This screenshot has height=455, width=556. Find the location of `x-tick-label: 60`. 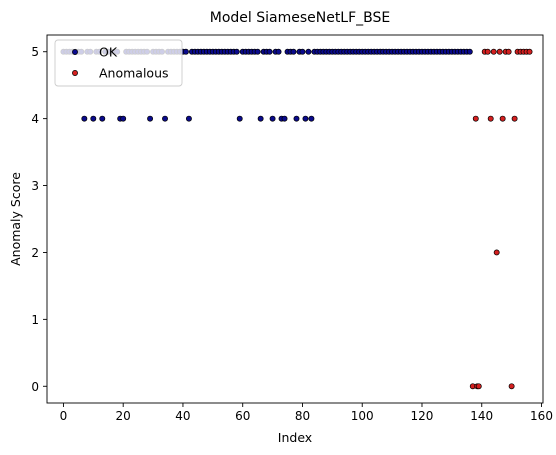

x-tick-label: 60 is located at coordinates (242, 416).